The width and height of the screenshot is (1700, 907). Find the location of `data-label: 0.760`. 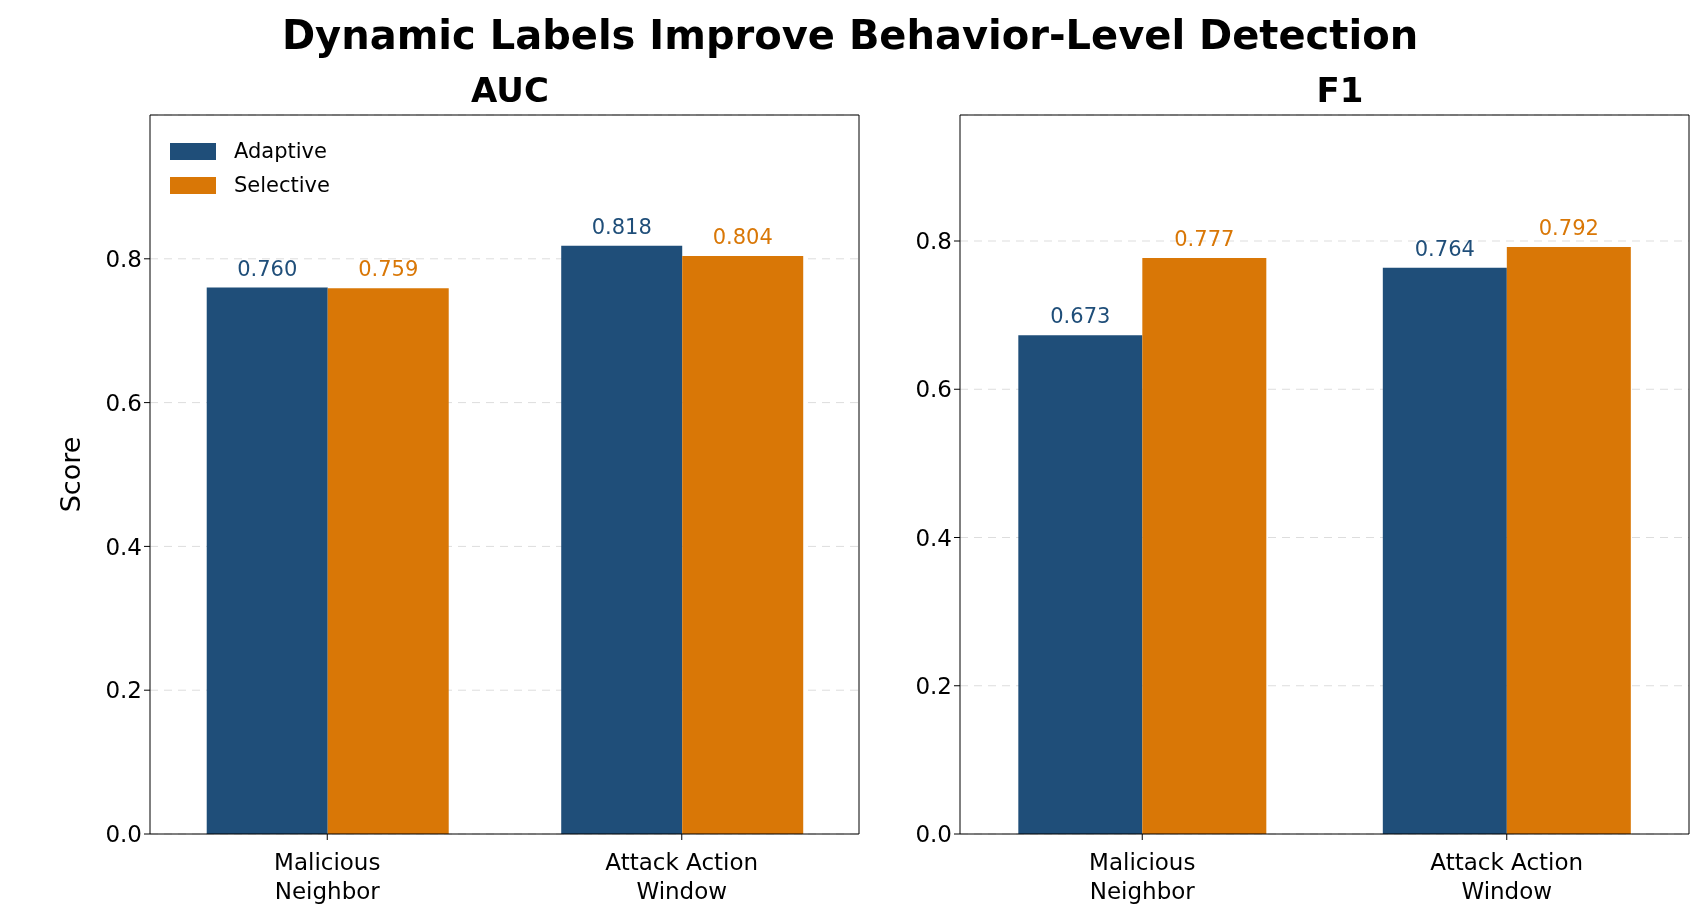

data-label: 0.760 is located at coordinates (267, 268).